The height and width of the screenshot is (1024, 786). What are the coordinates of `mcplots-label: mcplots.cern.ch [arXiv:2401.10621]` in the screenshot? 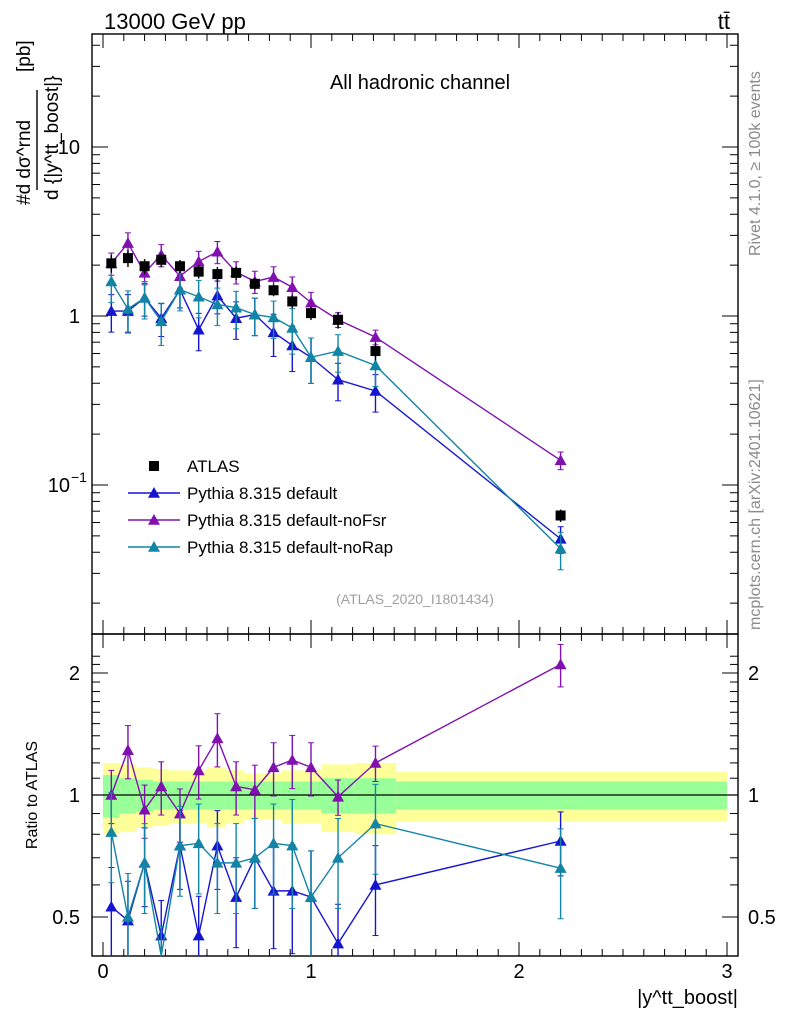 It's located at (755, 504).